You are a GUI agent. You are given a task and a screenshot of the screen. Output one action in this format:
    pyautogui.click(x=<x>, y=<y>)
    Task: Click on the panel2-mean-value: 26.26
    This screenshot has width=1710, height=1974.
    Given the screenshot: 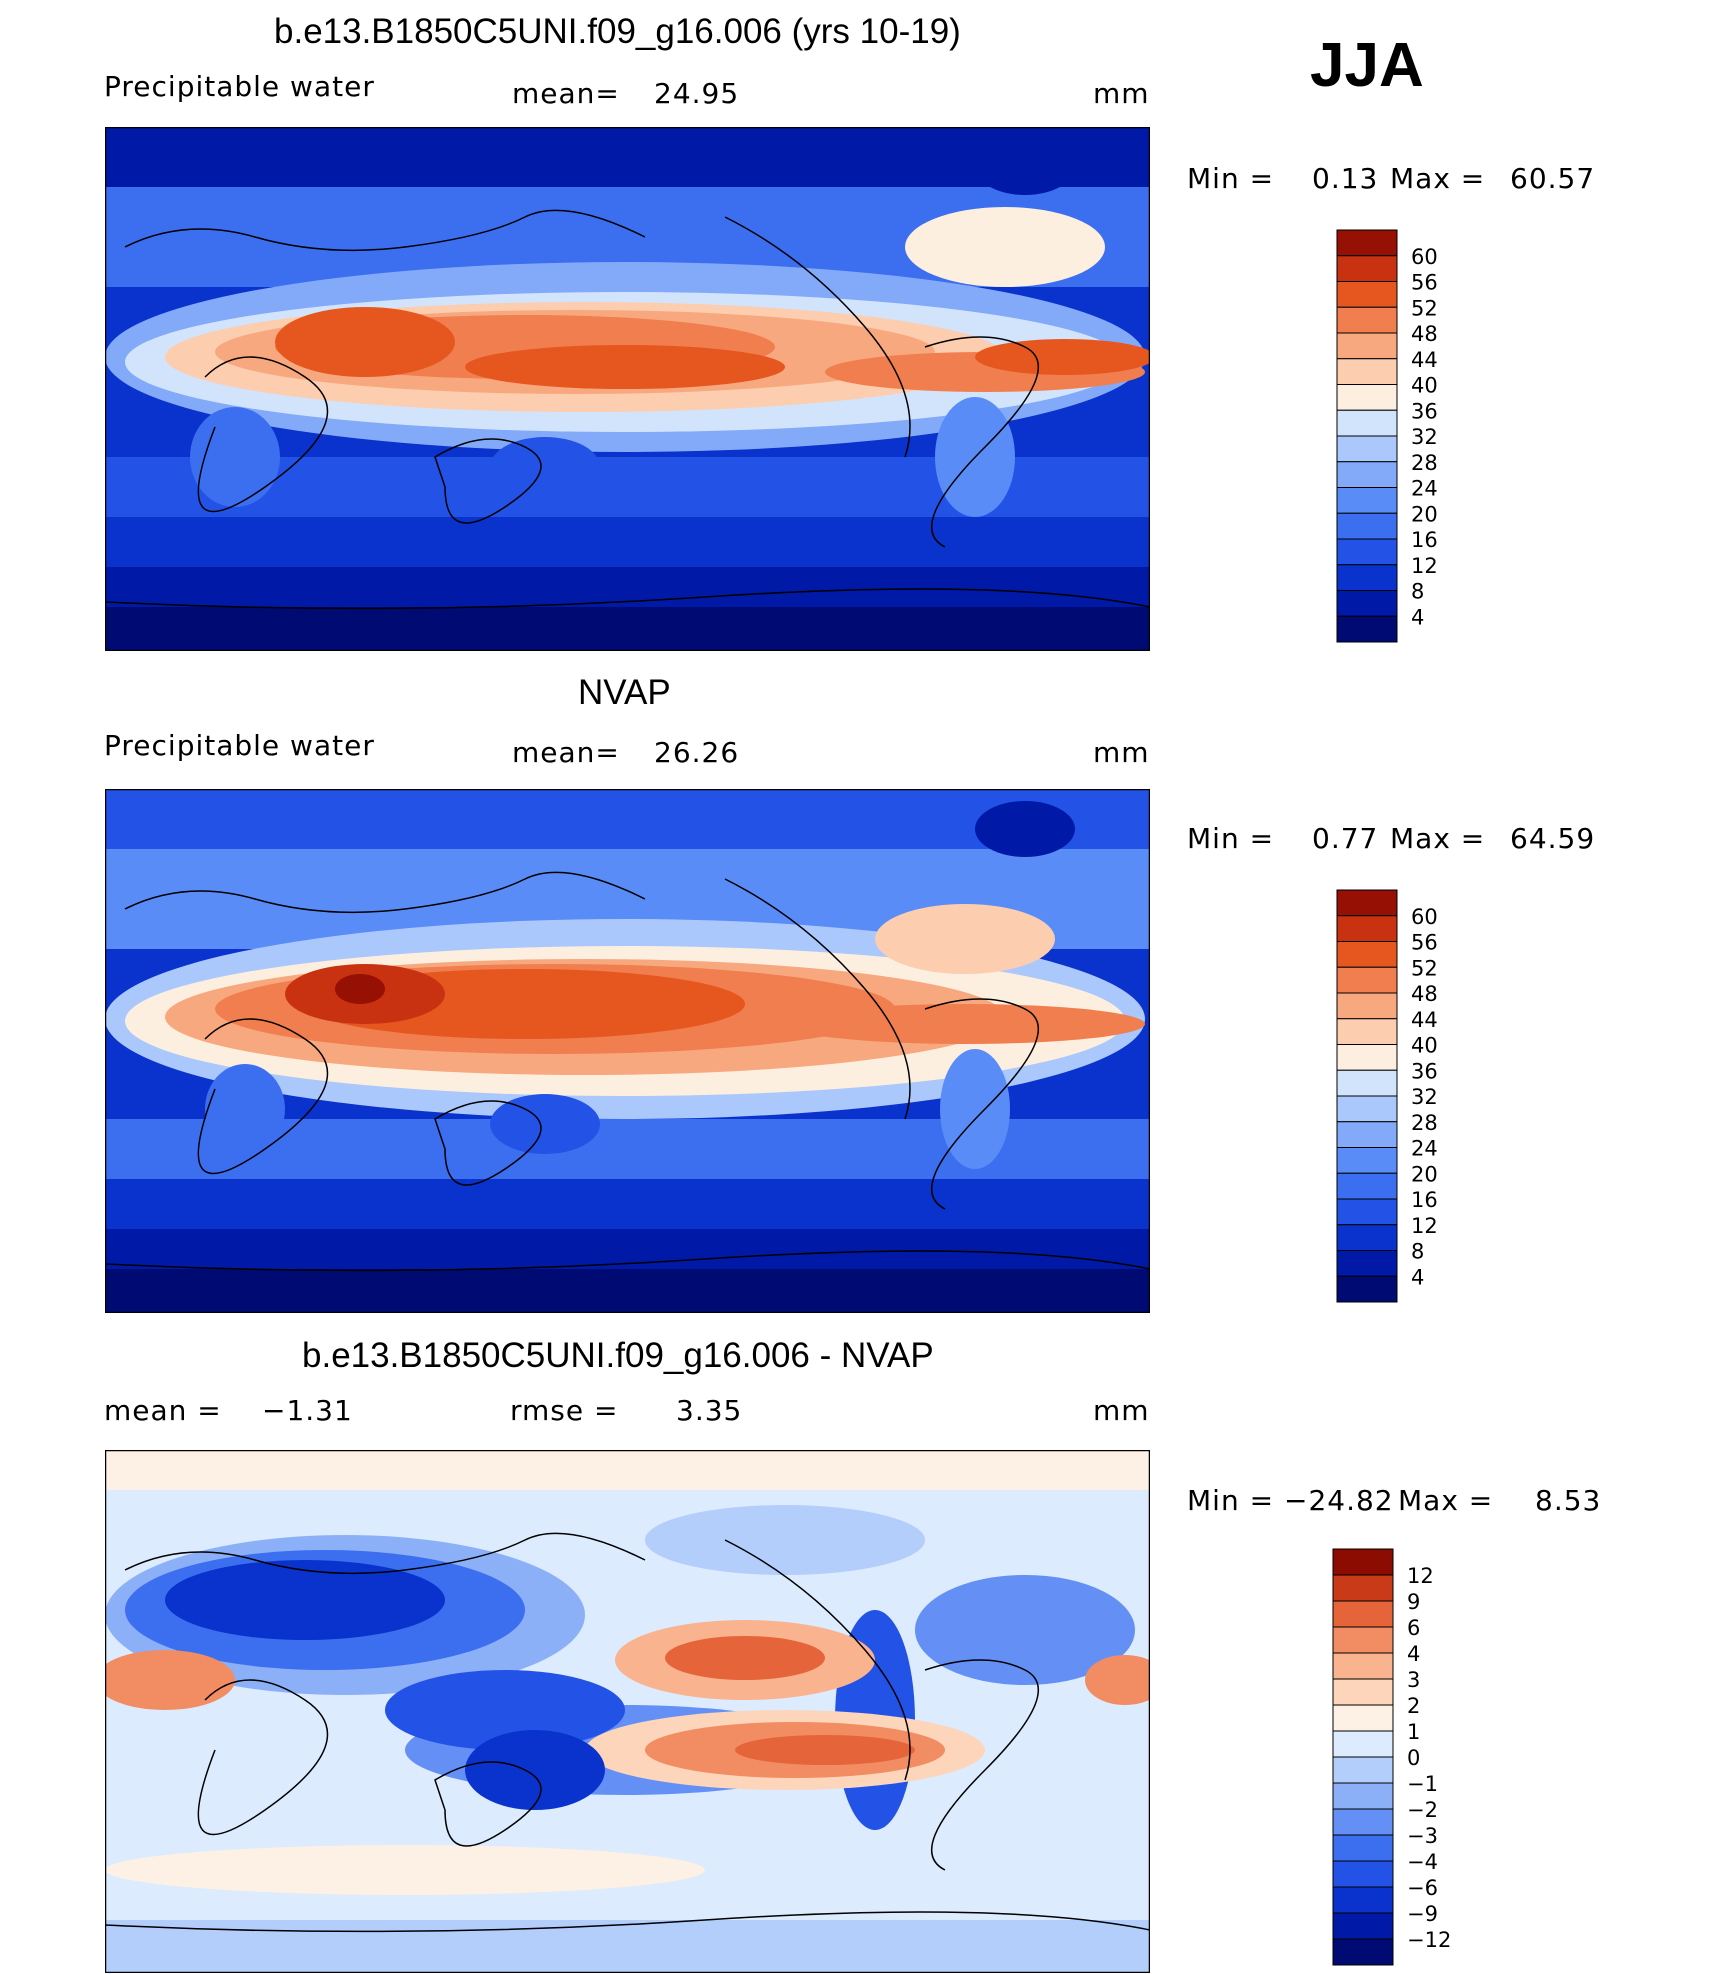 What is the action you would take?
    pyautogui.click(x=697, y=752)
    